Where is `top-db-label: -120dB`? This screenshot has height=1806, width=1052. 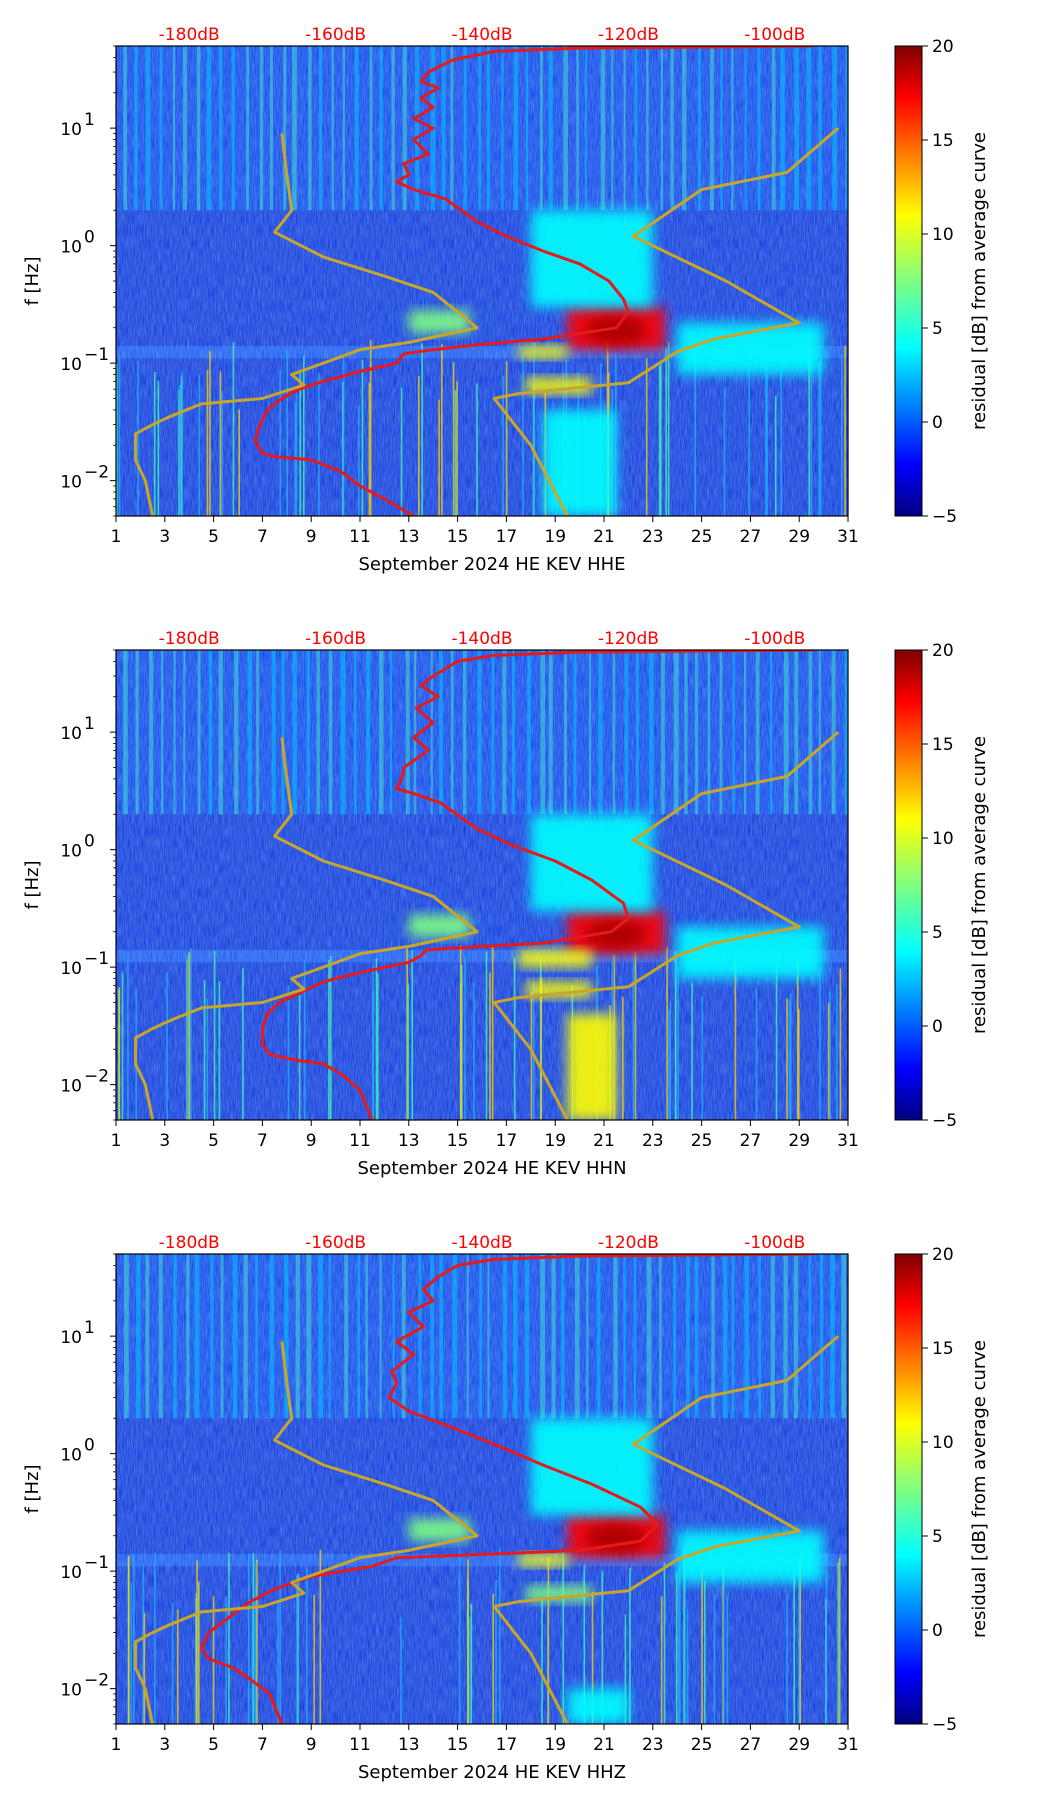 top-db-label: -120dB is located at coordinates (628, 639).